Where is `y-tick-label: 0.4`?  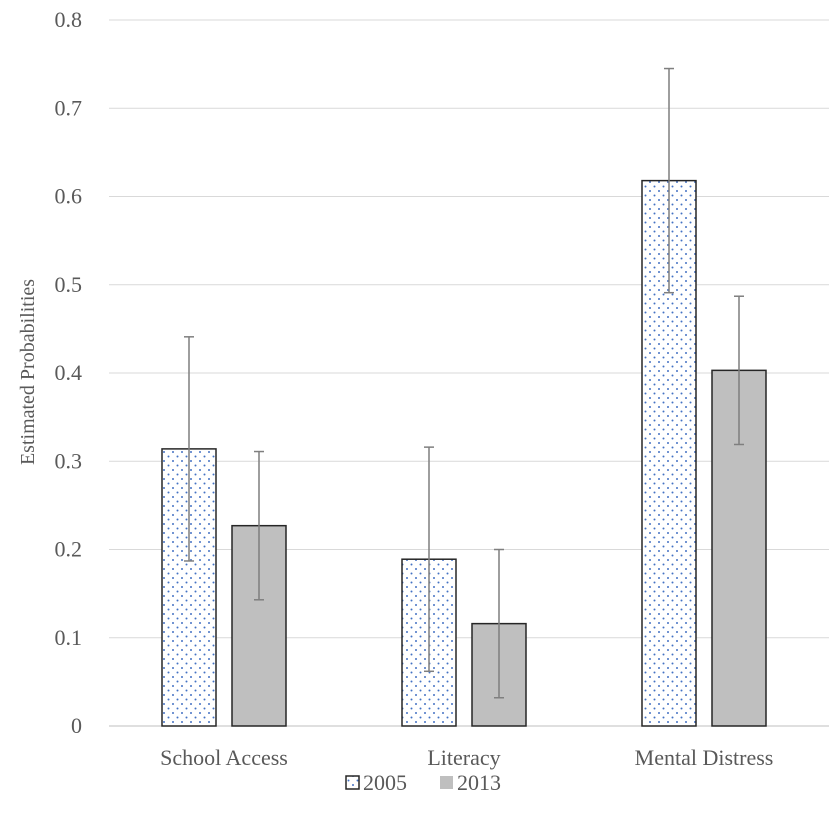
y-tick-label: 0.4 is located at coordinates (69, 372).